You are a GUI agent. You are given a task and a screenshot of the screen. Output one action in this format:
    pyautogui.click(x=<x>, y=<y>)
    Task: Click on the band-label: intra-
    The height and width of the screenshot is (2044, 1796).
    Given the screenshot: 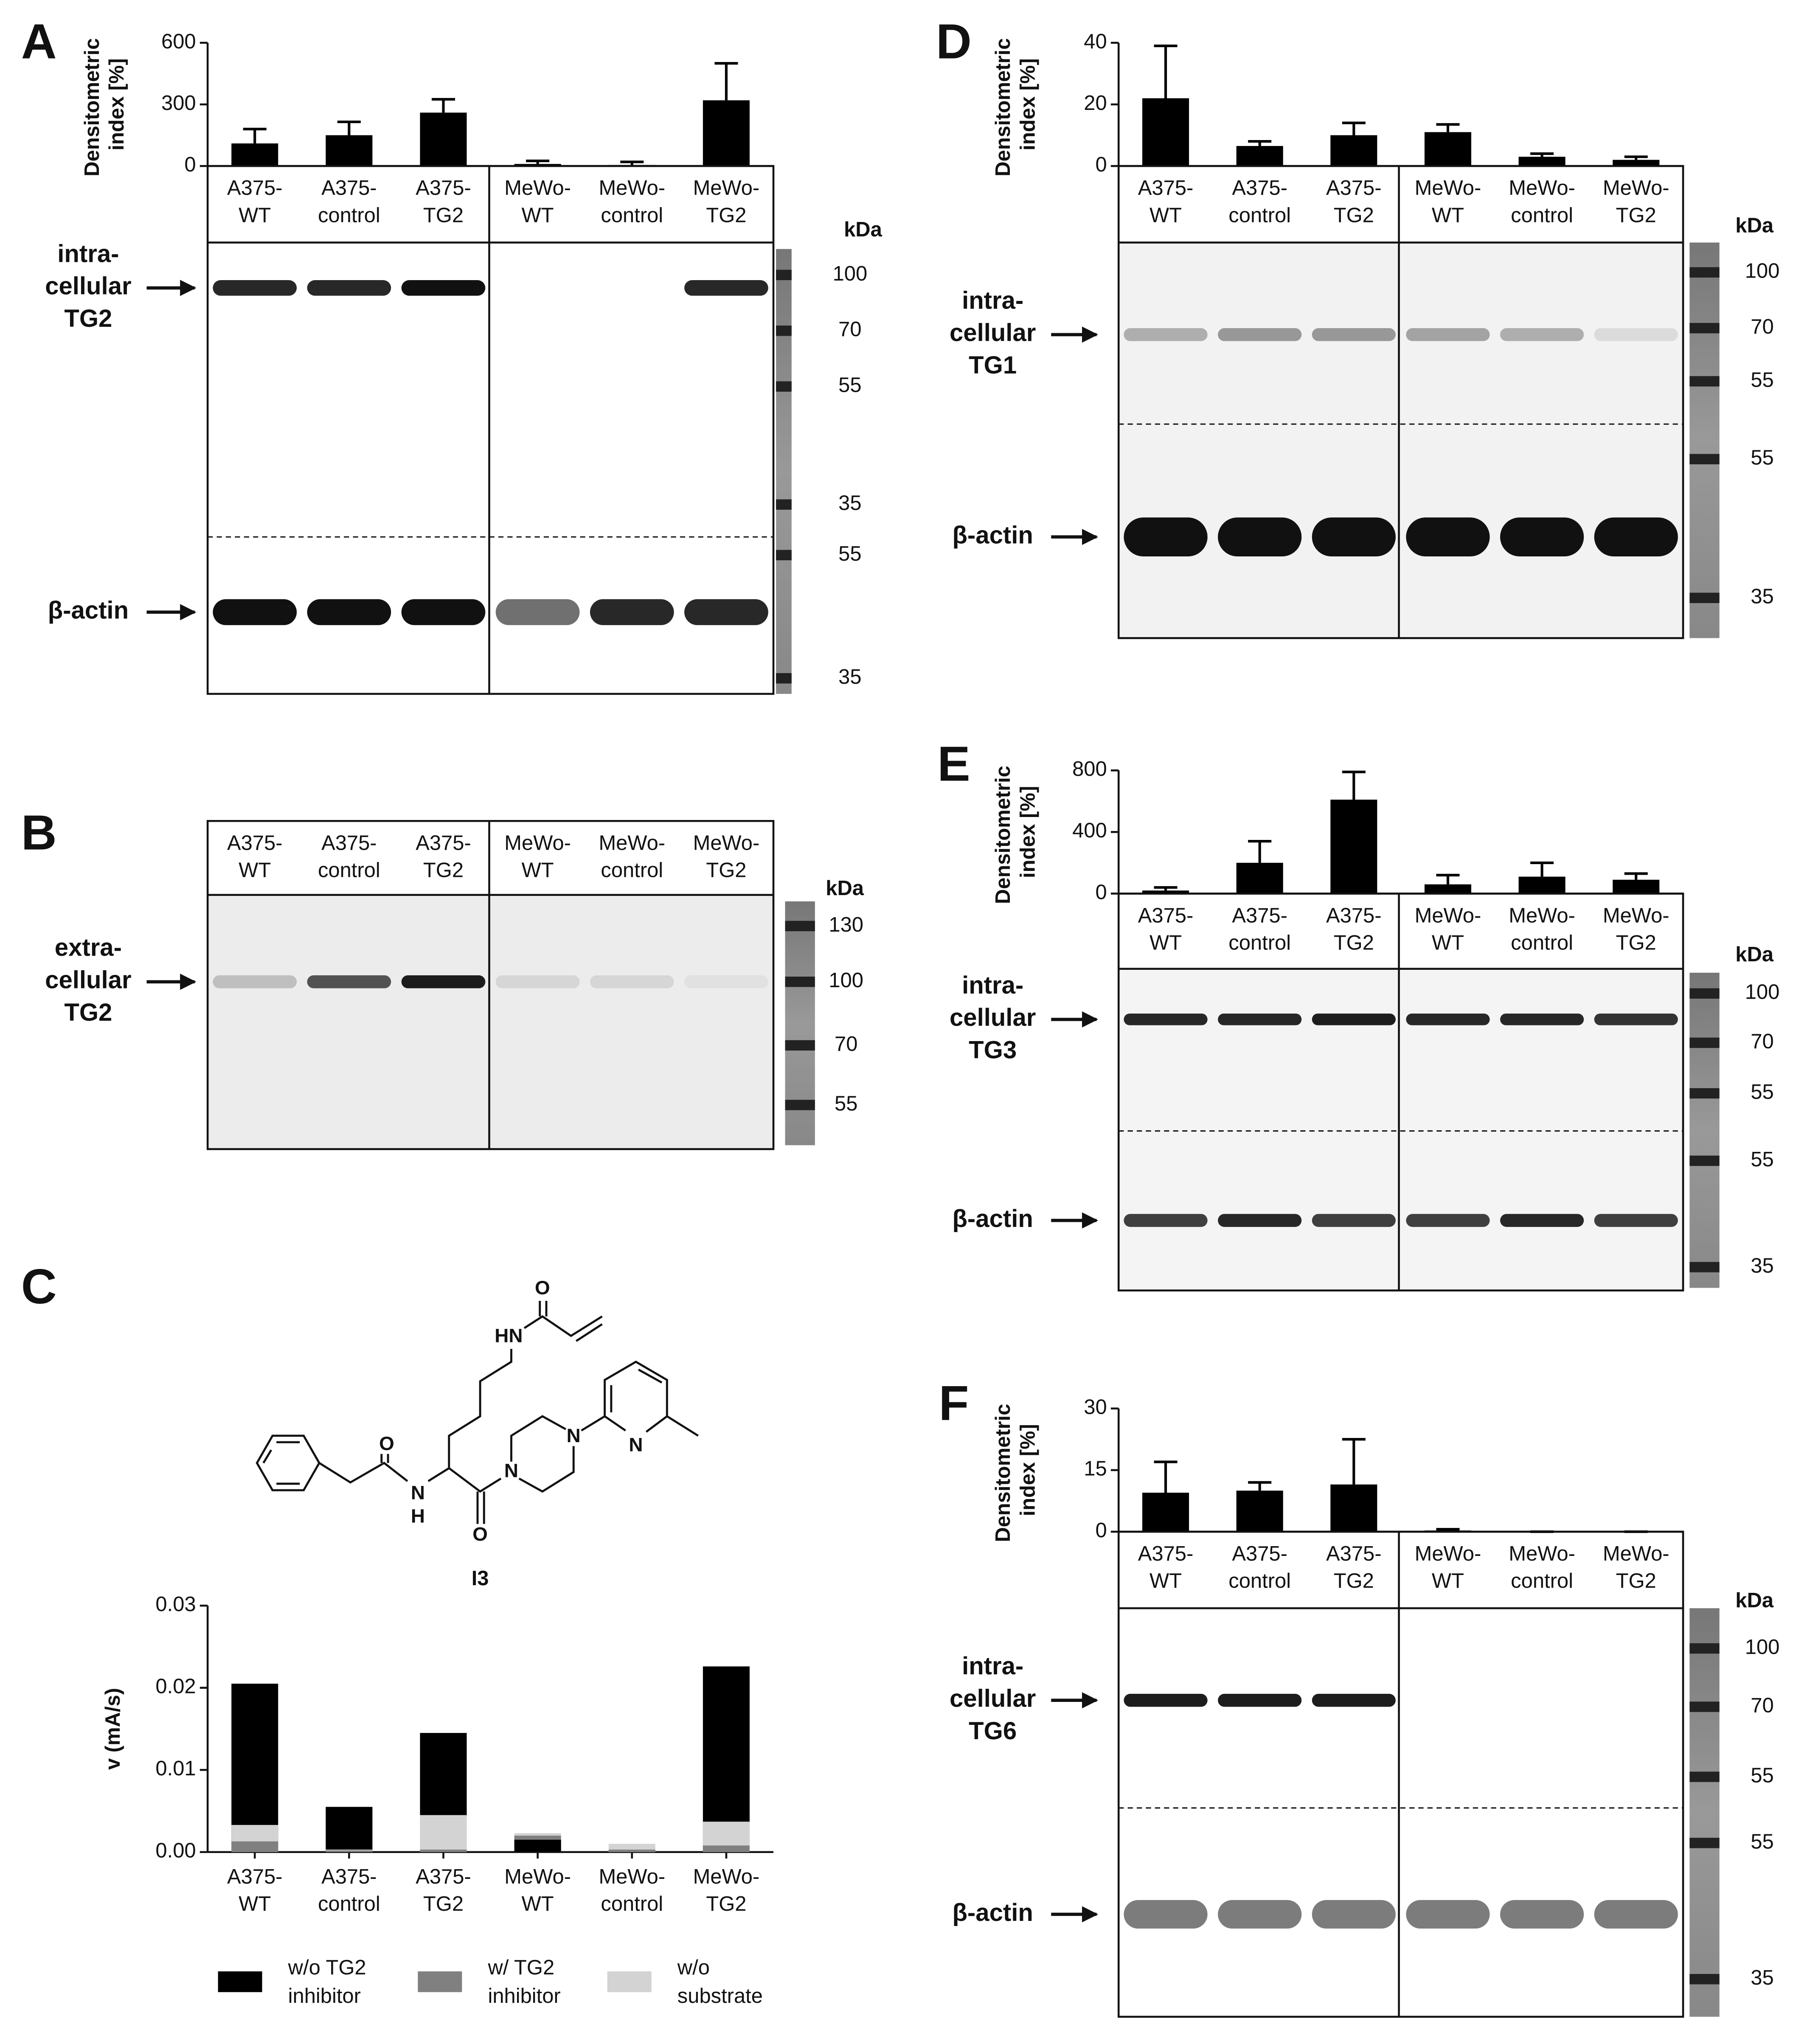 What is the action you would take?
    pyautogui.click(x=992, y=300)
    